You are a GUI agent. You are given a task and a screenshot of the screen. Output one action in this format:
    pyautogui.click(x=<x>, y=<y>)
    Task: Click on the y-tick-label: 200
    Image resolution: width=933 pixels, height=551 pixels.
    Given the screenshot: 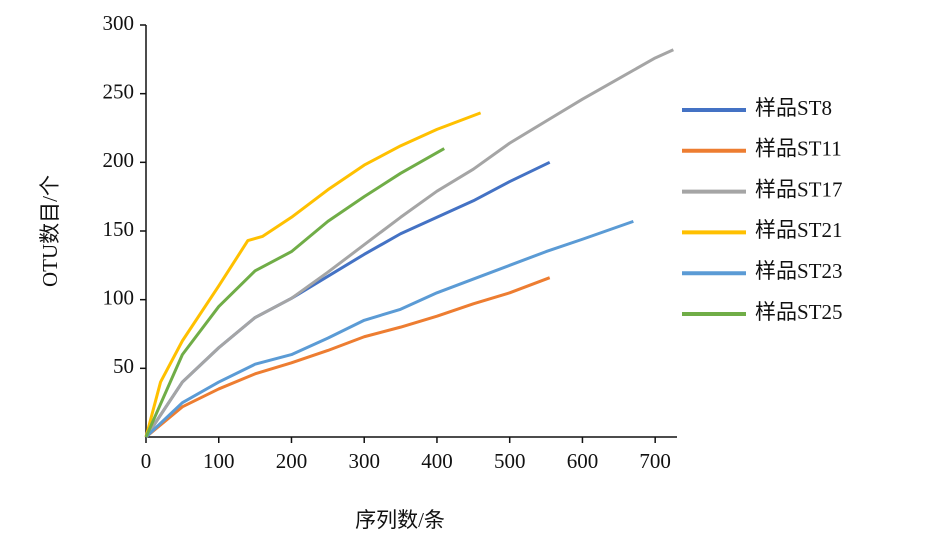 What is the action you would take?
    pyautogui.click(x=119, y=160)
    